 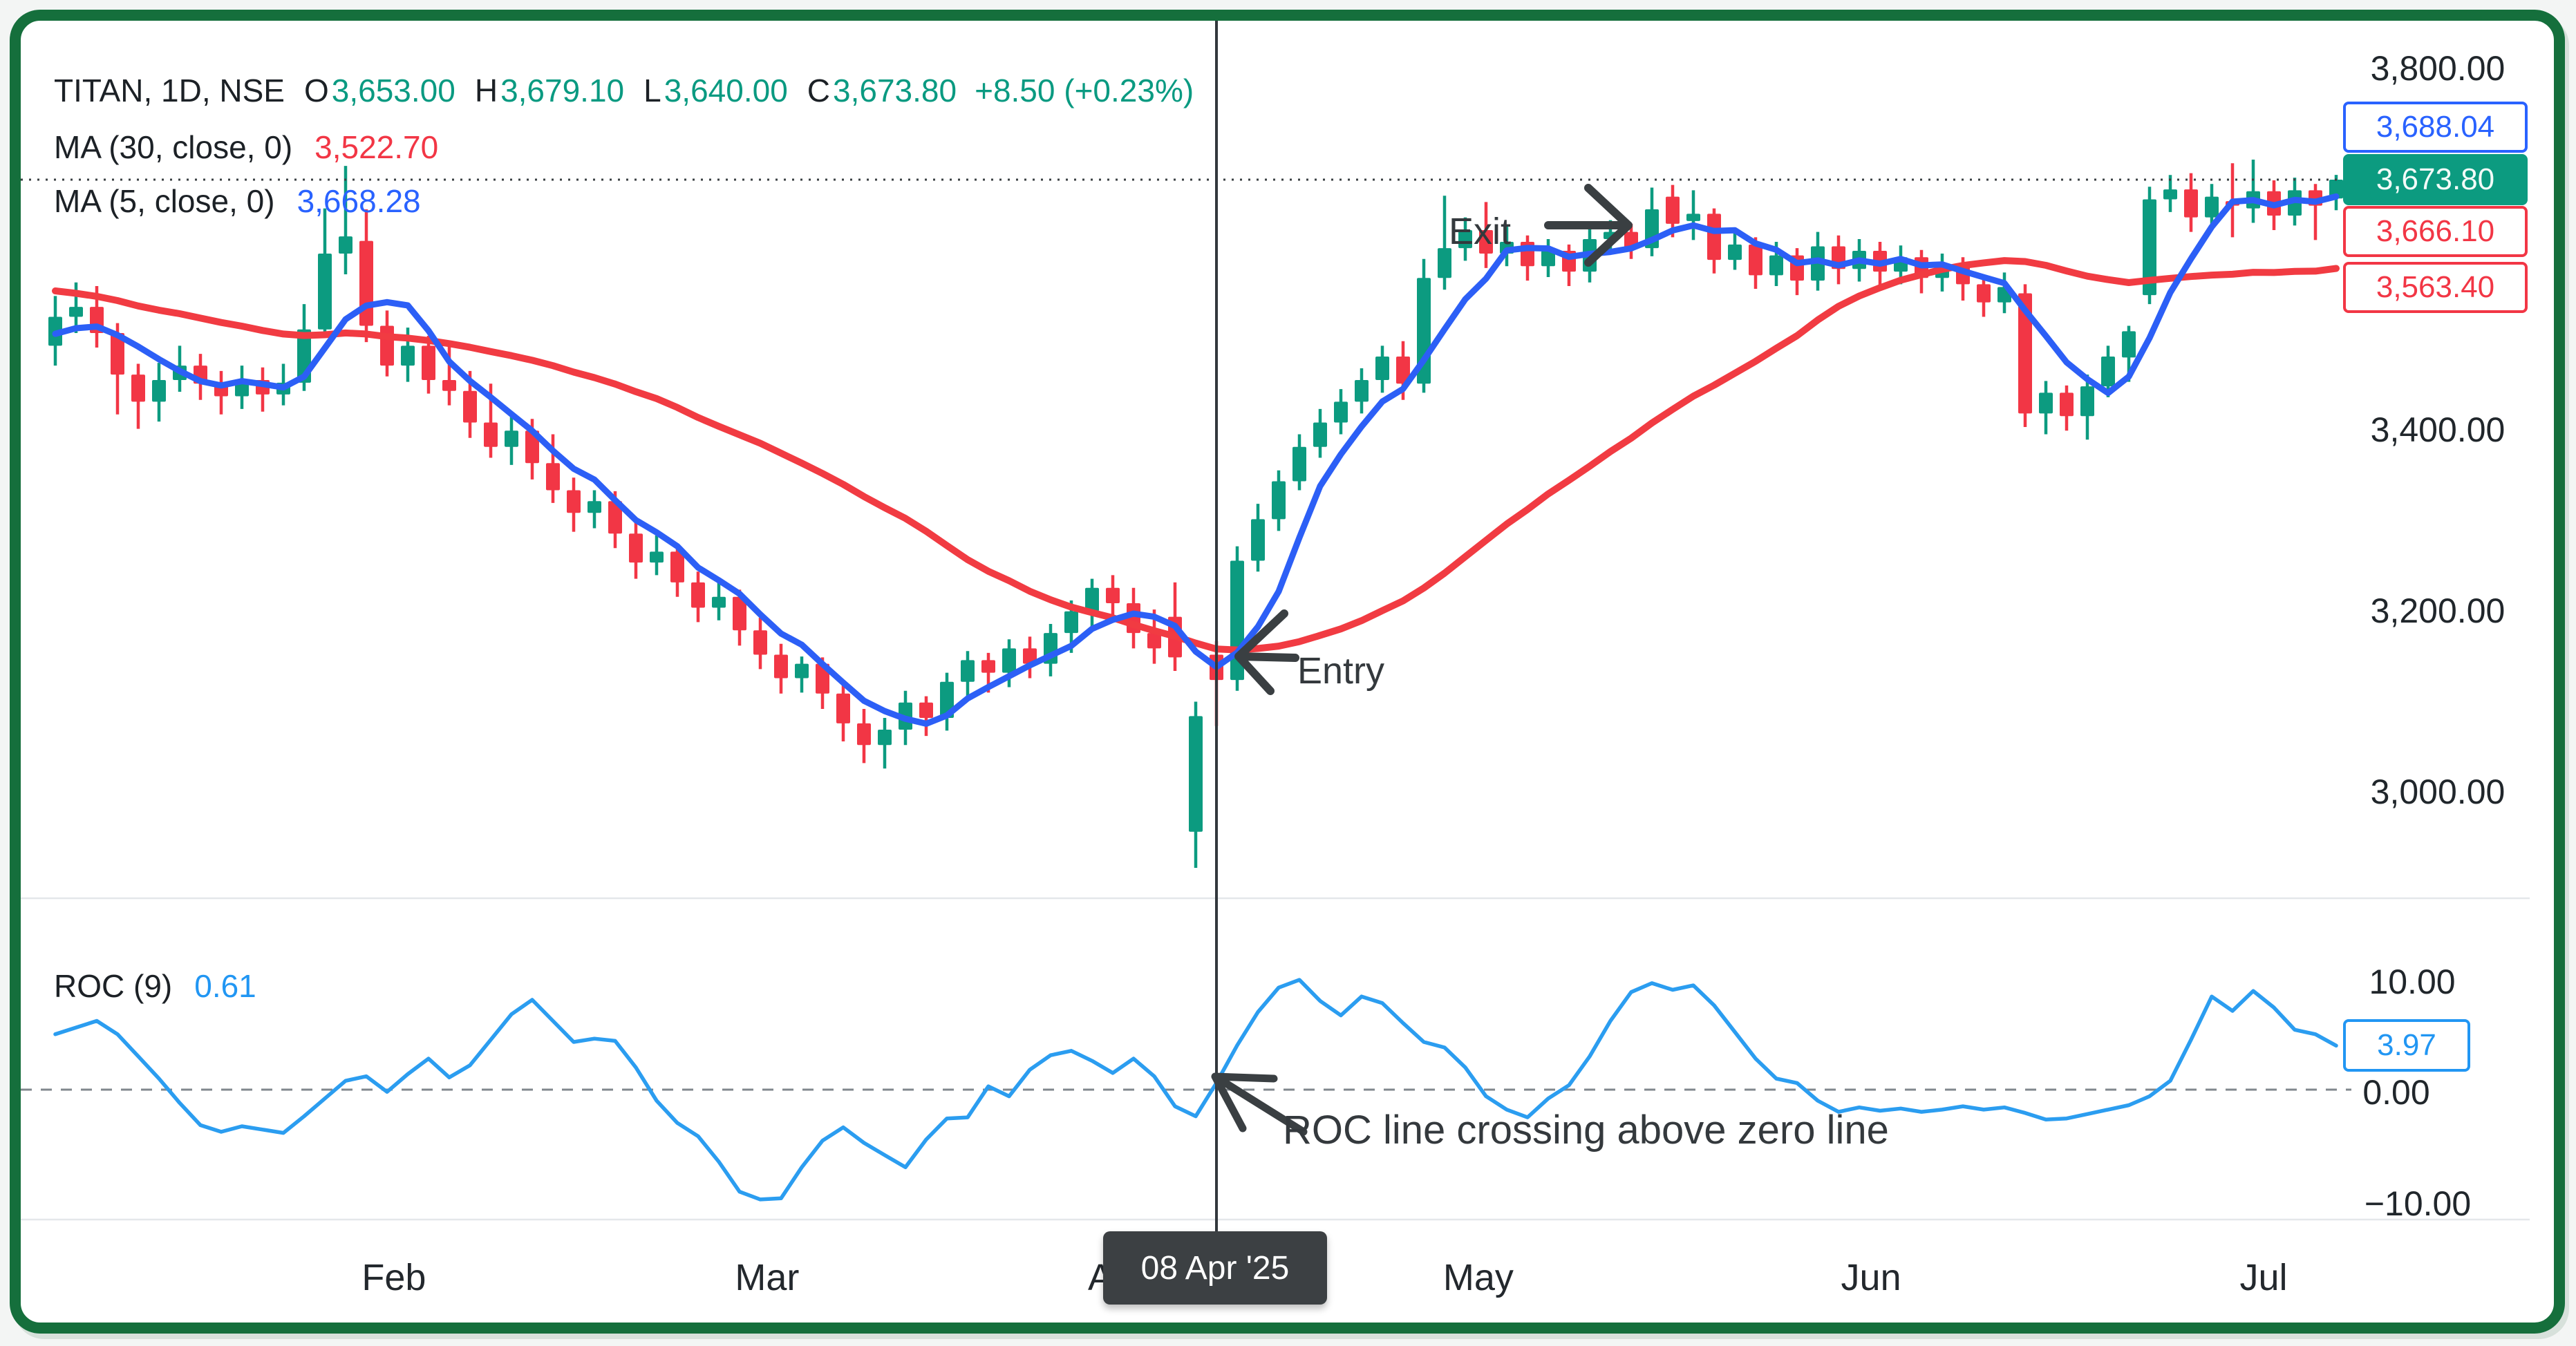 What do you see at coordinates (882, 90) in the screenshot?
I see `ohlc-close: C 3,673.80` at bounding box center [882, 90].